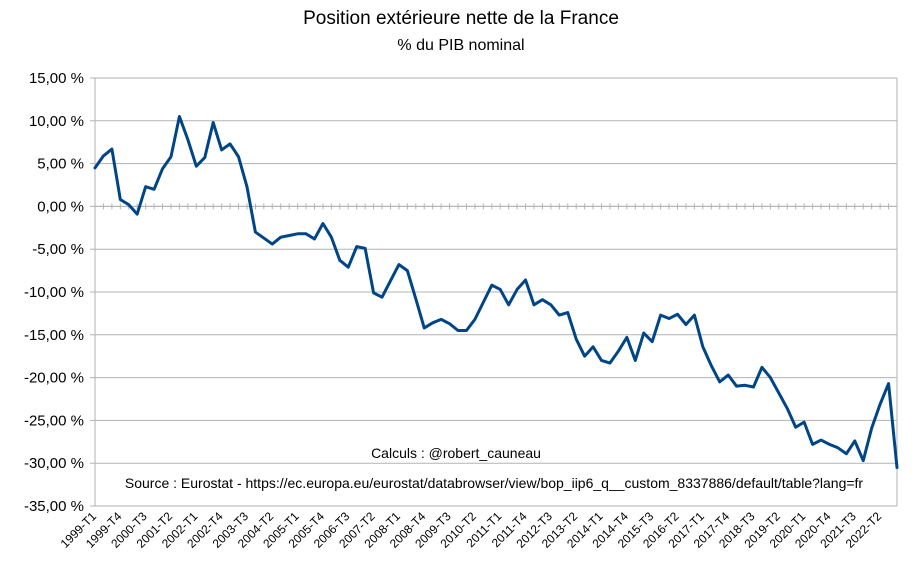 The image size is (922, 569). Describe the element at coordinates (56, 121) in the screenshot. I see `y-tick-label: 10,00 %` at that location.